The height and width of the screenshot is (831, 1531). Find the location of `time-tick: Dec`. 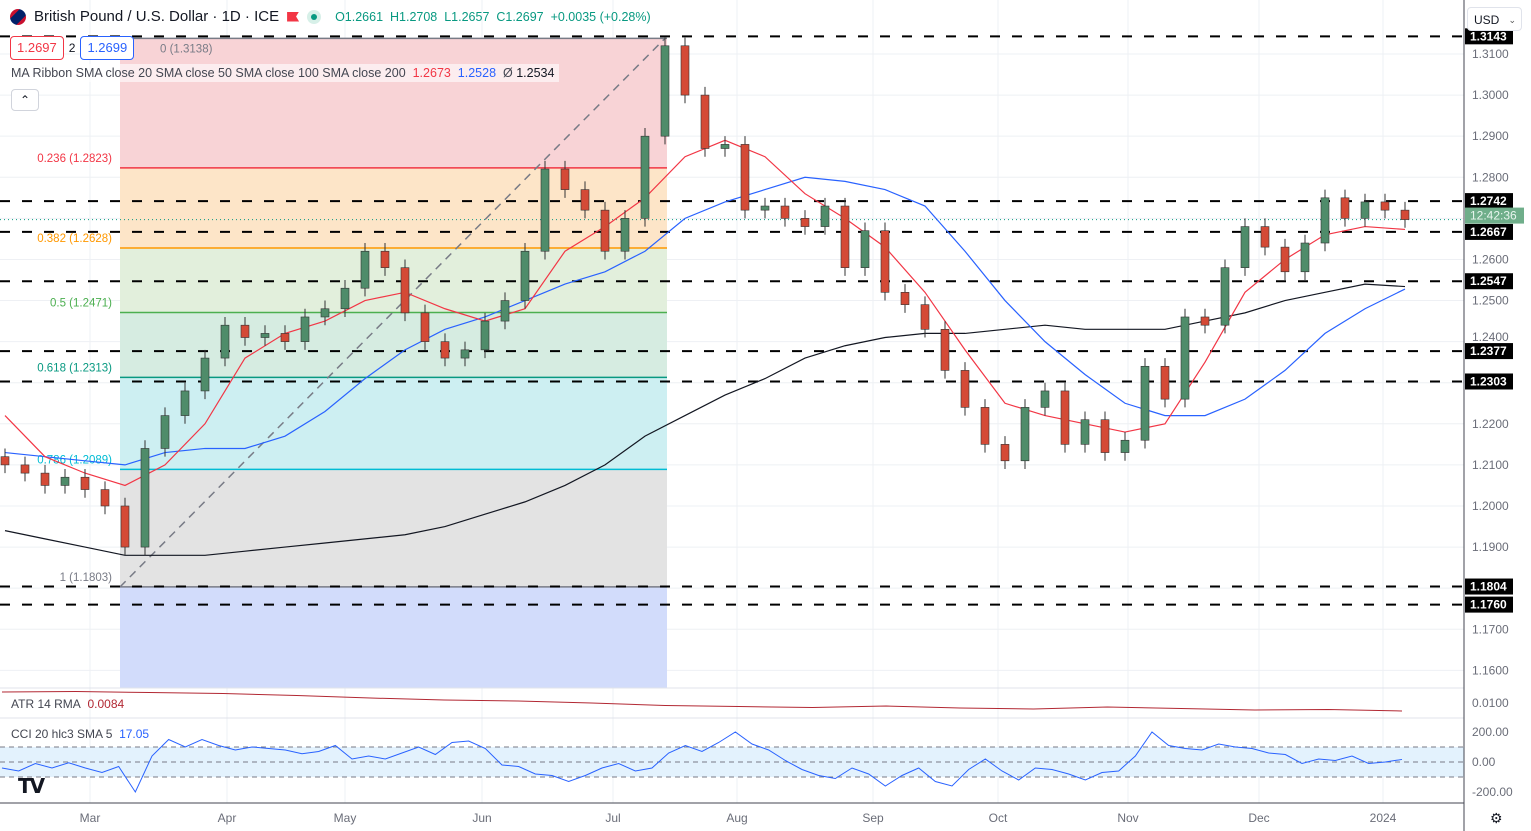

time-tick: Dec is located at coordinates (1258, 818).